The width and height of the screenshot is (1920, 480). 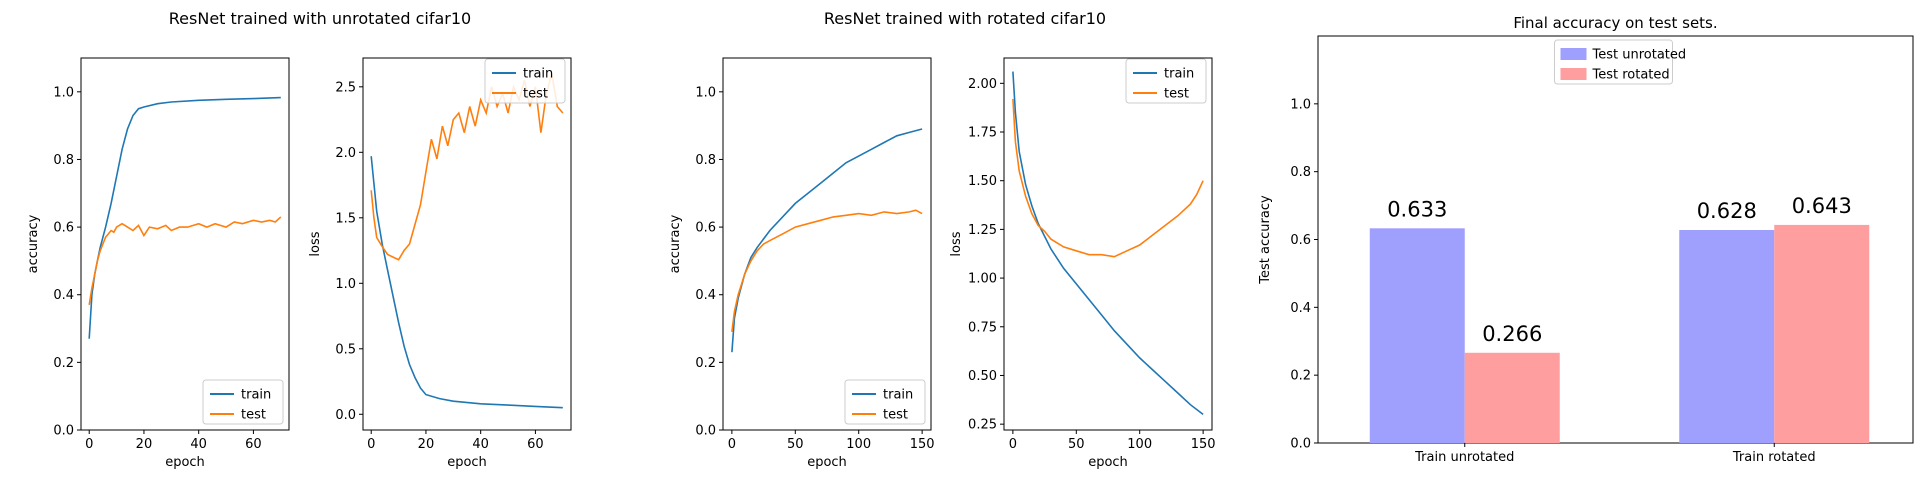 I want to click on legend-label: Test rotated, so click(x=1631, y=75).